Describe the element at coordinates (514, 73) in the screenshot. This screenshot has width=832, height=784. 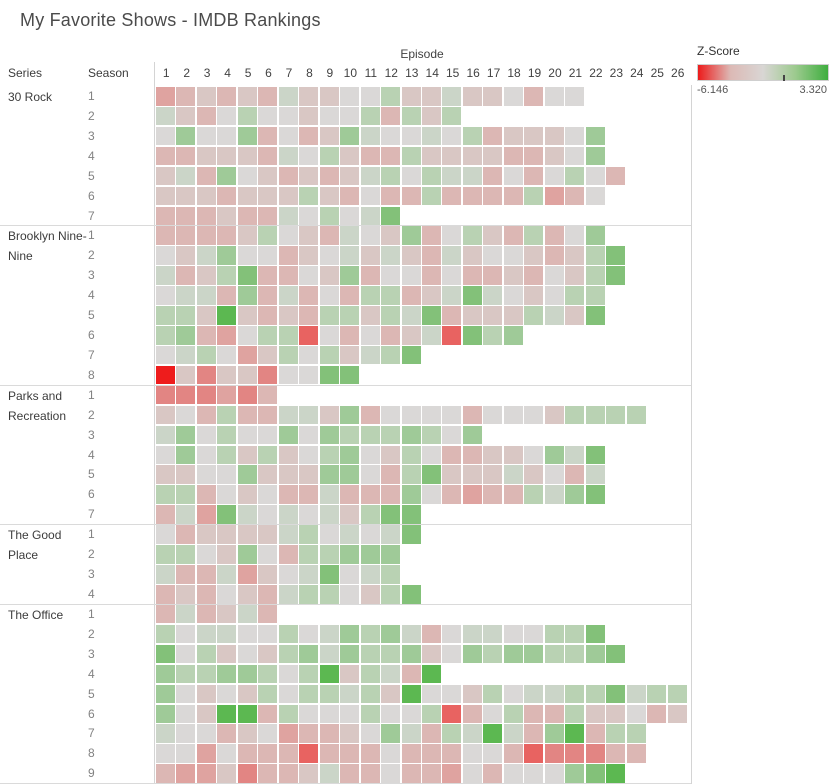
I see `episode-header: 18` at that location.